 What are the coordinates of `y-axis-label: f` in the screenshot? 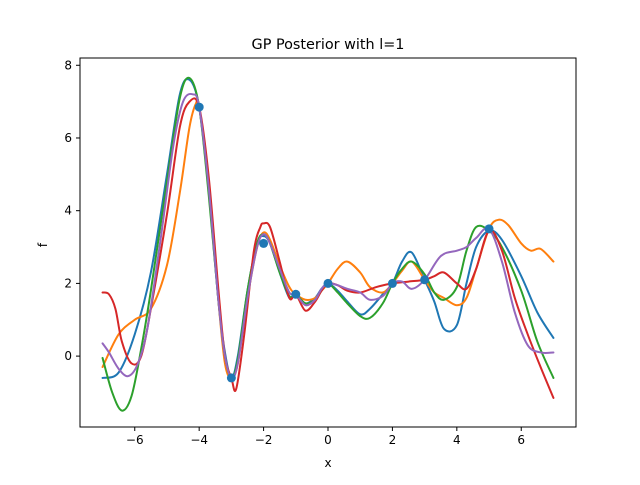 It's located at (43, 244).